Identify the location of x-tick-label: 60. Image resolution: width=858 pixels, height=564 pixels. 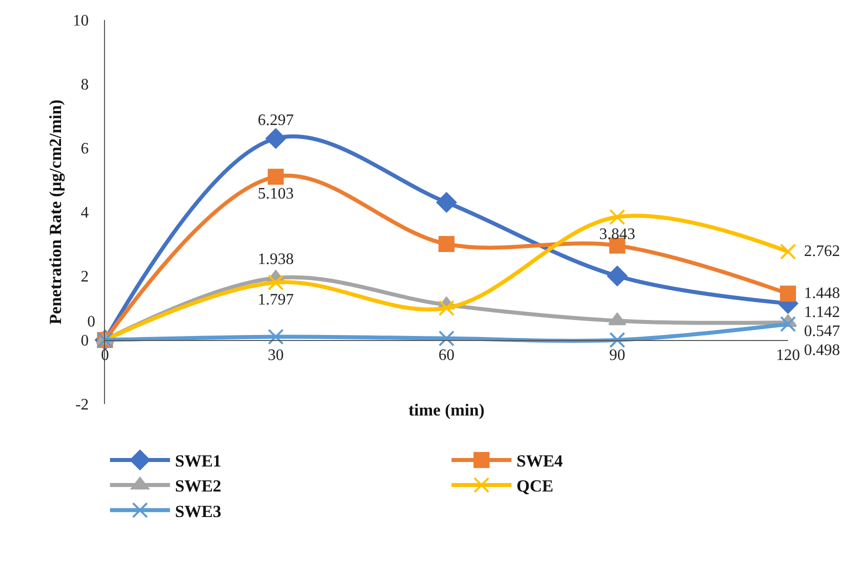
(446, 355).